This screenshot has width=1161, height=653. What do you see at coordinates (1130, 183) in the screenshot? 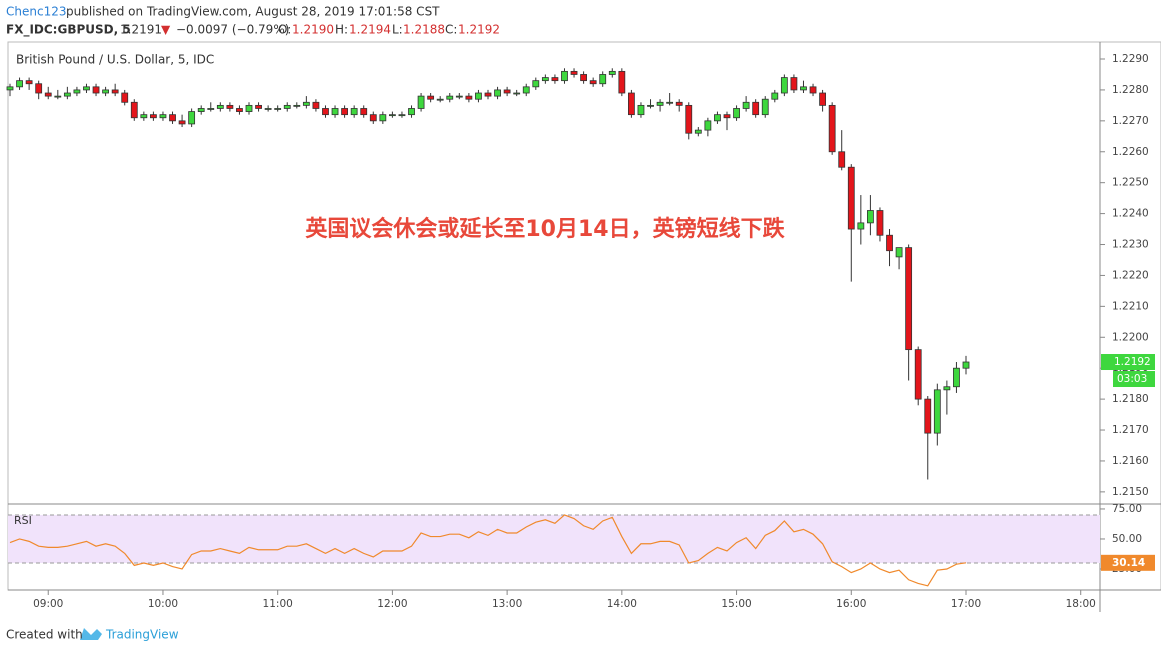
I see `y-tick-label: 1.2250` at bounding box center [1130, 183].